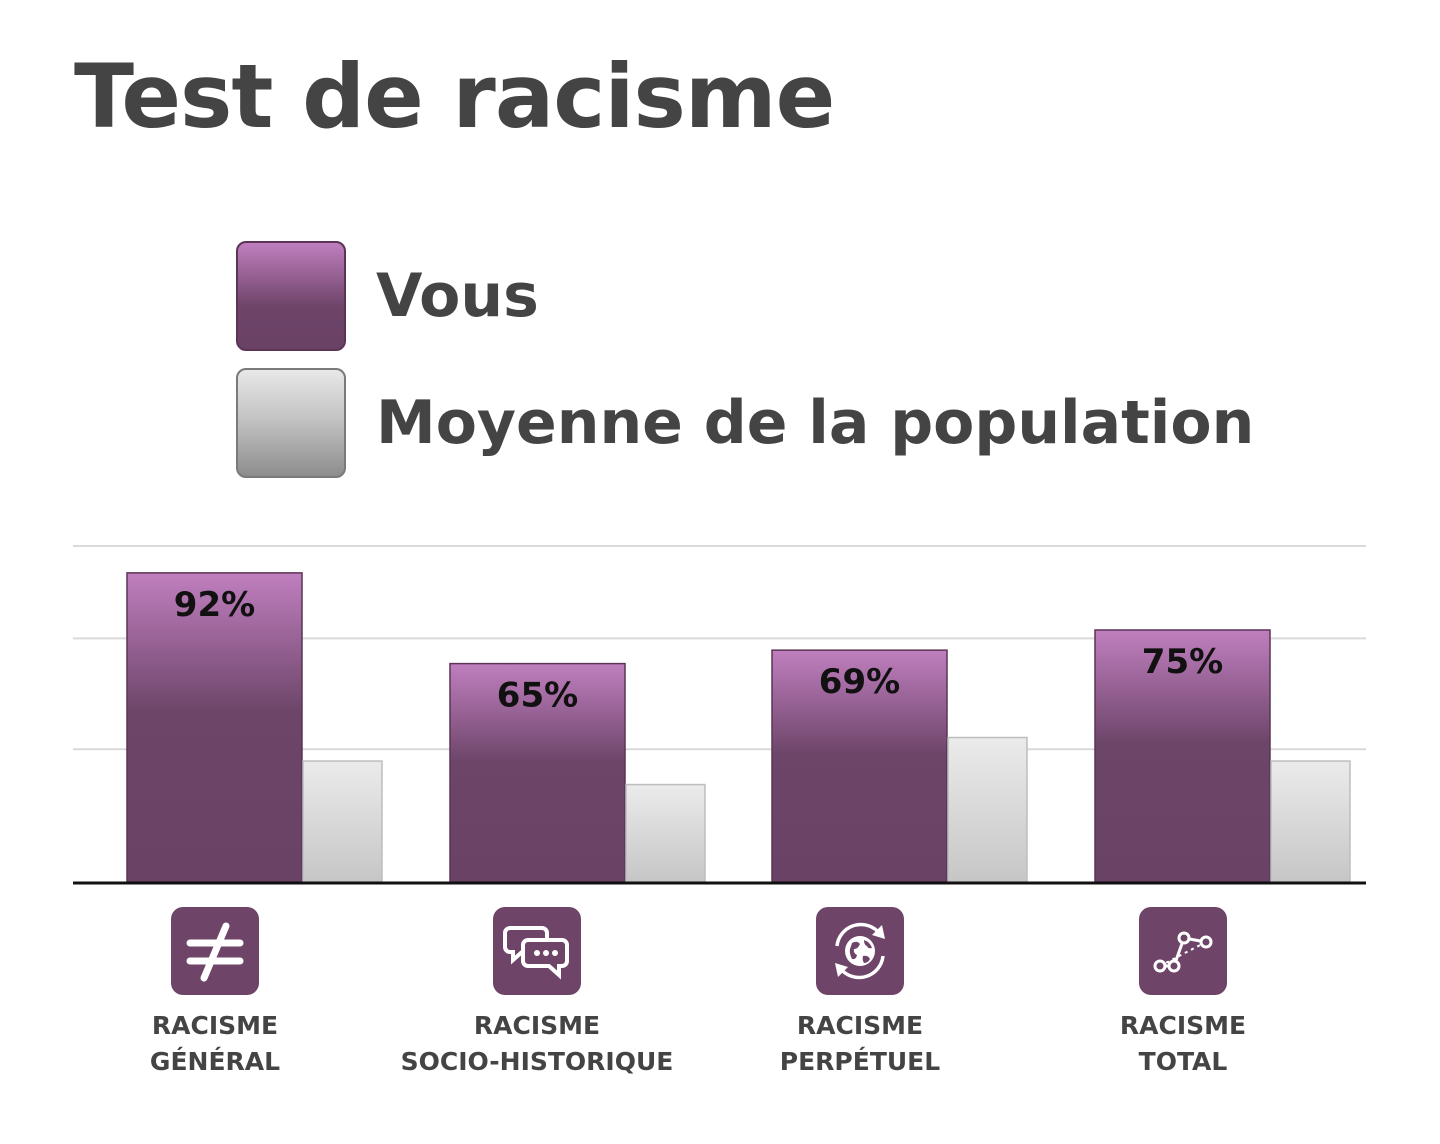 The height and width of the screenshot is (1144, 1440). I want to click on category-label-perpetuel: RACISME PERPÉTUEL, so click(860, 1043).